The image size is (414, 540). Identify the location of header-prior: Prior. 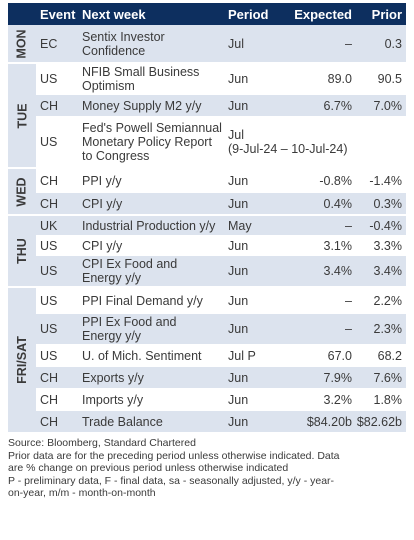
(386, 14).